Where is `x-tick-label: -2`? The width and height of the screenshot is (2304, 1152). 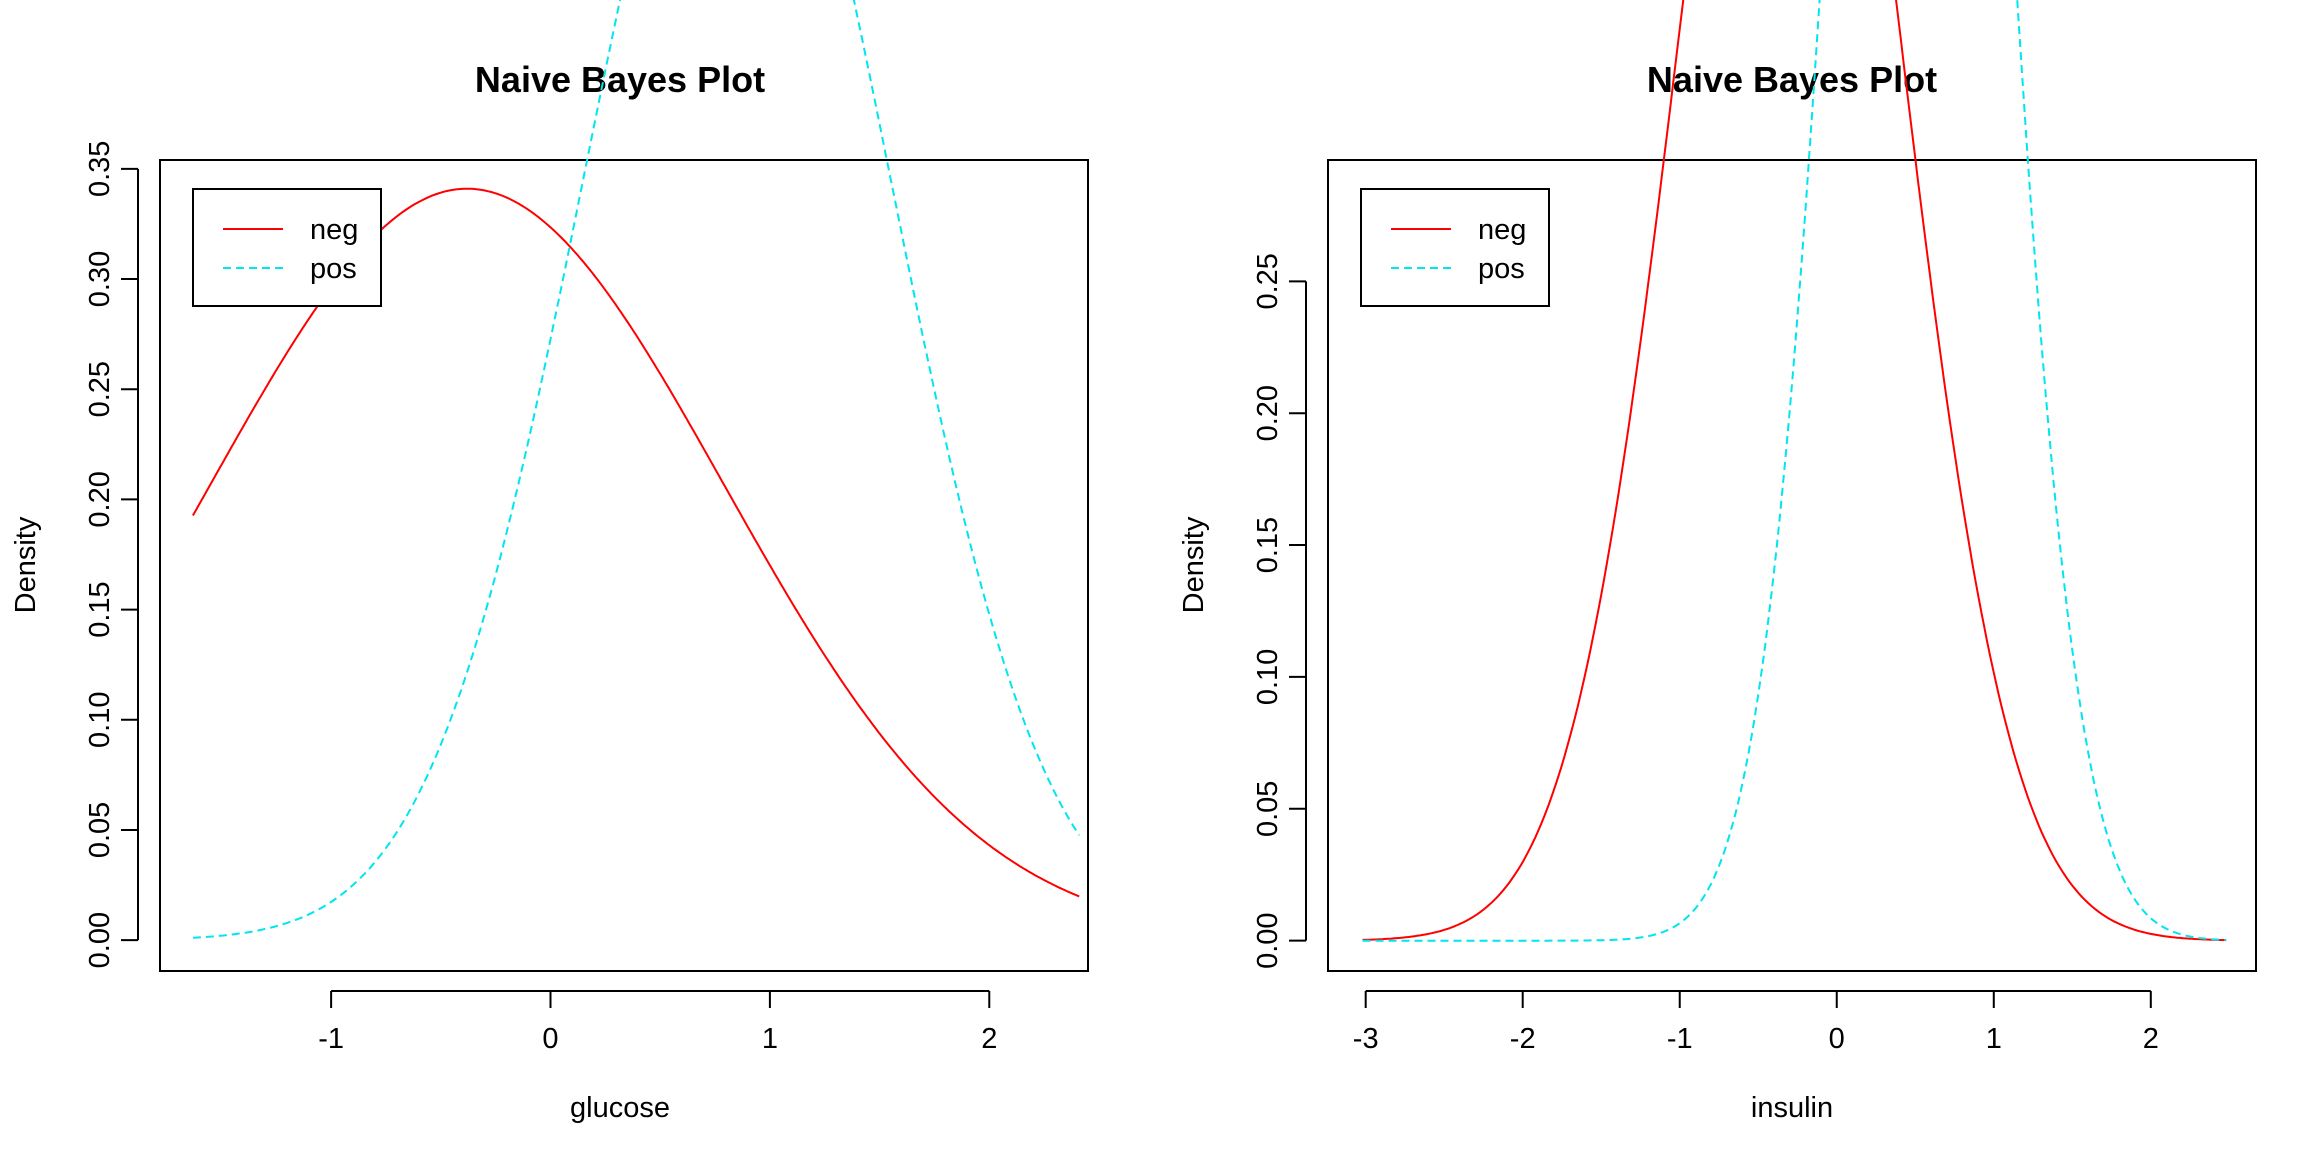 x-tick-label: -2 is located at coordinates (1523, 1039).